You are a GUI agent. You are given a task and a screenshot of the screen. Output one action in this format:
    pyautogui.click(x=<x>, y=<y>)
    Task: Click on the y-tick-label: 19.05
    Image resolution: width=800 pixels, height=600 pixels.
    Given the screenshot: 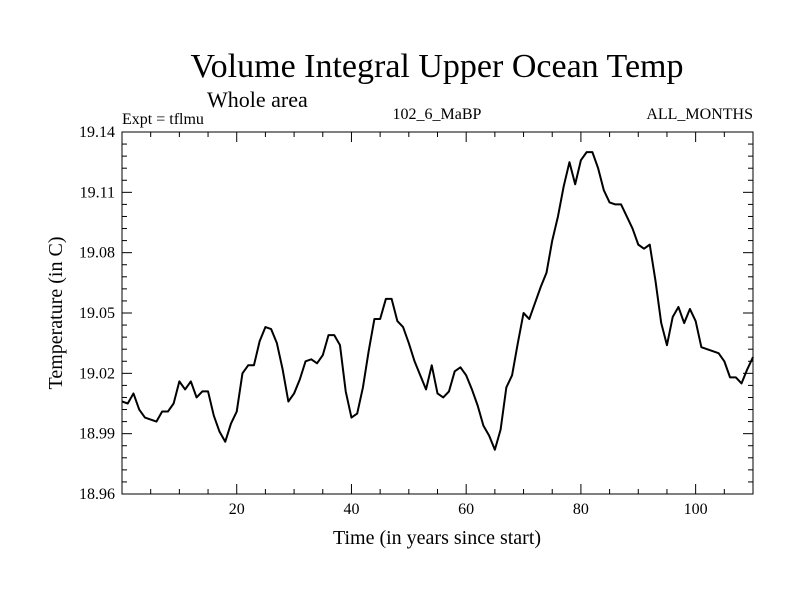 What is the action you would take?
    pyautogui.click(x=97, y=313)
    